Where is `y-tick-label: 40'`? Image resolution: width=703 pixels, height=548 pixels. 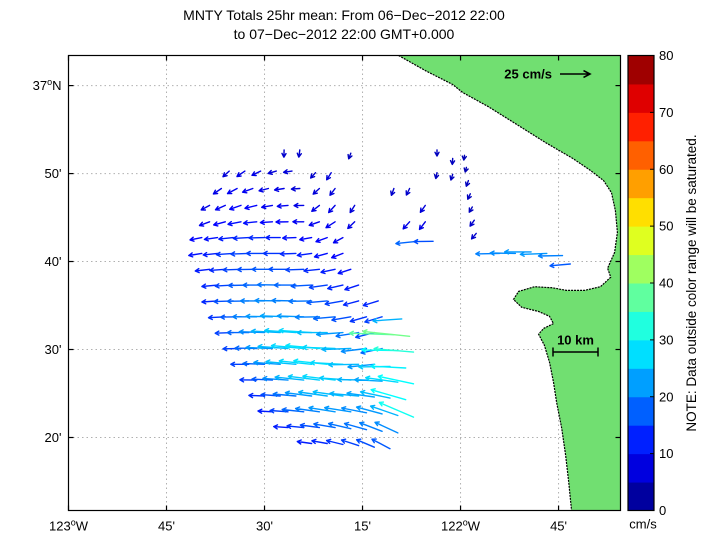
y-tick-label: 40' is located at coordinates (53, 261).